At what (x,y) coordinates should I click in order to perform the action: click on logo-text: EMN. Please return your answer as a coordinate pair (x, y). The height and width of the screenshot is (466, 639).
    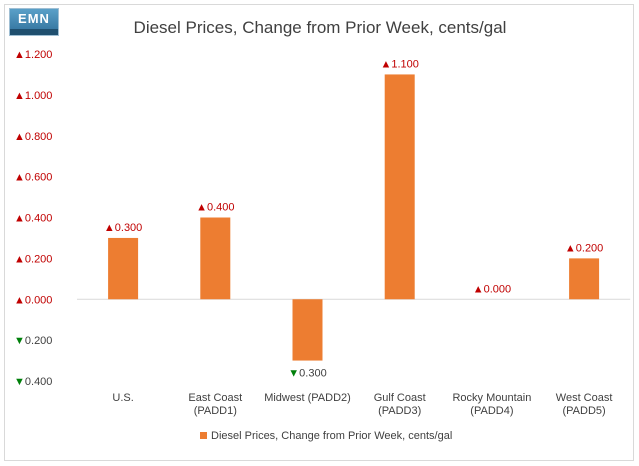
    Looking at the image, I should click on (34, 18).